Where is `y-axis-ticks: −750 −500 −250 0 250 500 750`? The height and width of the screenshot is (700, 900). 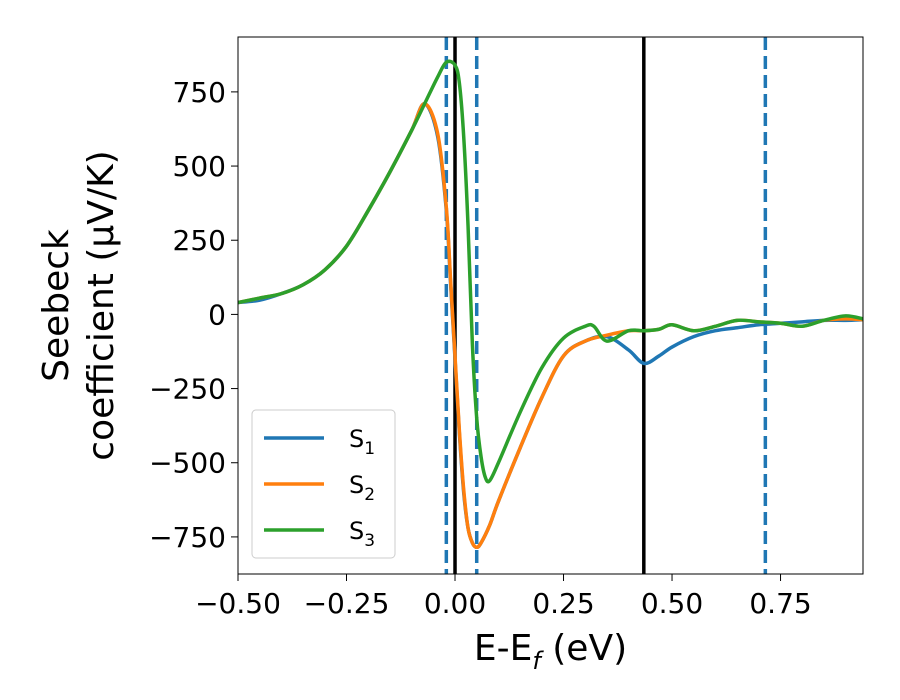
y-axis-ticks: −750 −500 −250 0 250 500 750 is located at coordinates (193, 315).